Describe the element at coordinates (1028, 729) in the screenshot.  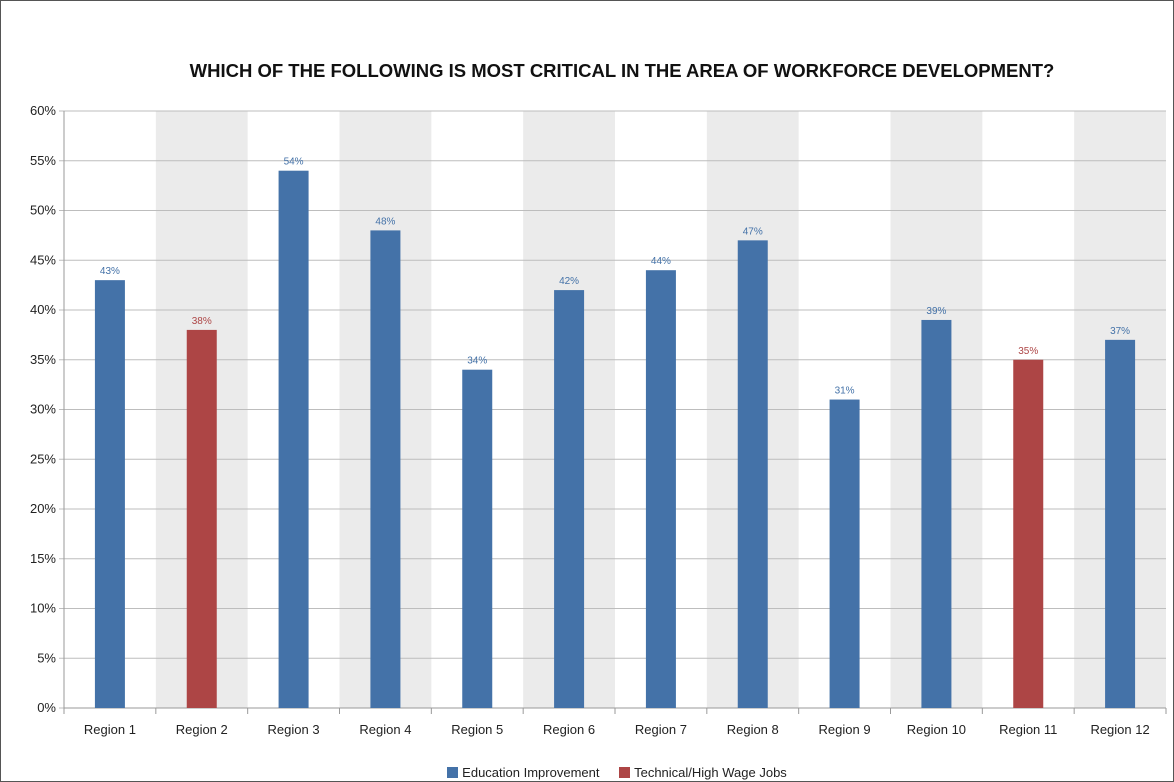
I see `x-tick-label: Region 11` at that location.